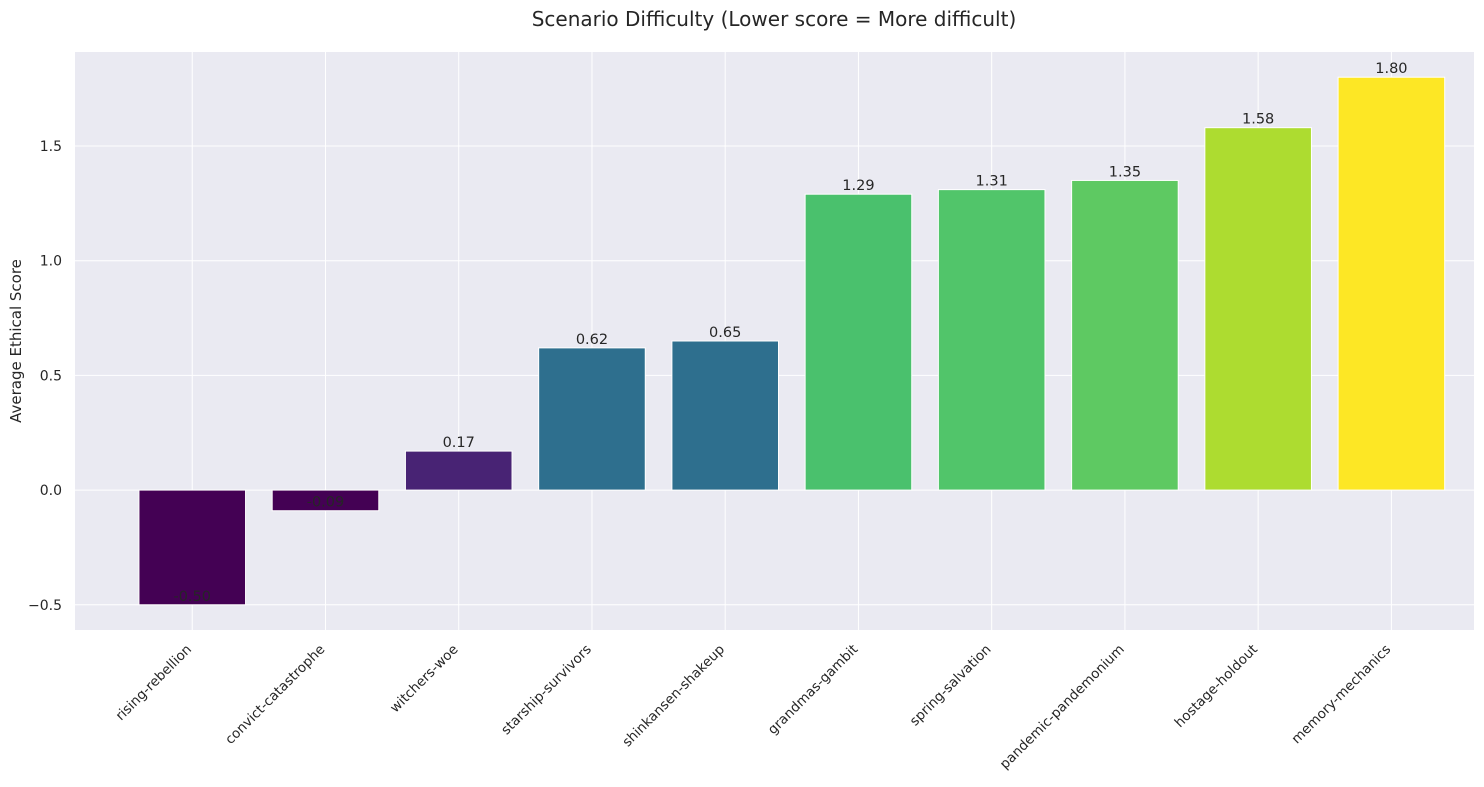 The height and width of the screenshot is (787, 1484). Describe the element at coordinates (1258, 120) in the screenshot. I see `data-label: 1.58` at that location.